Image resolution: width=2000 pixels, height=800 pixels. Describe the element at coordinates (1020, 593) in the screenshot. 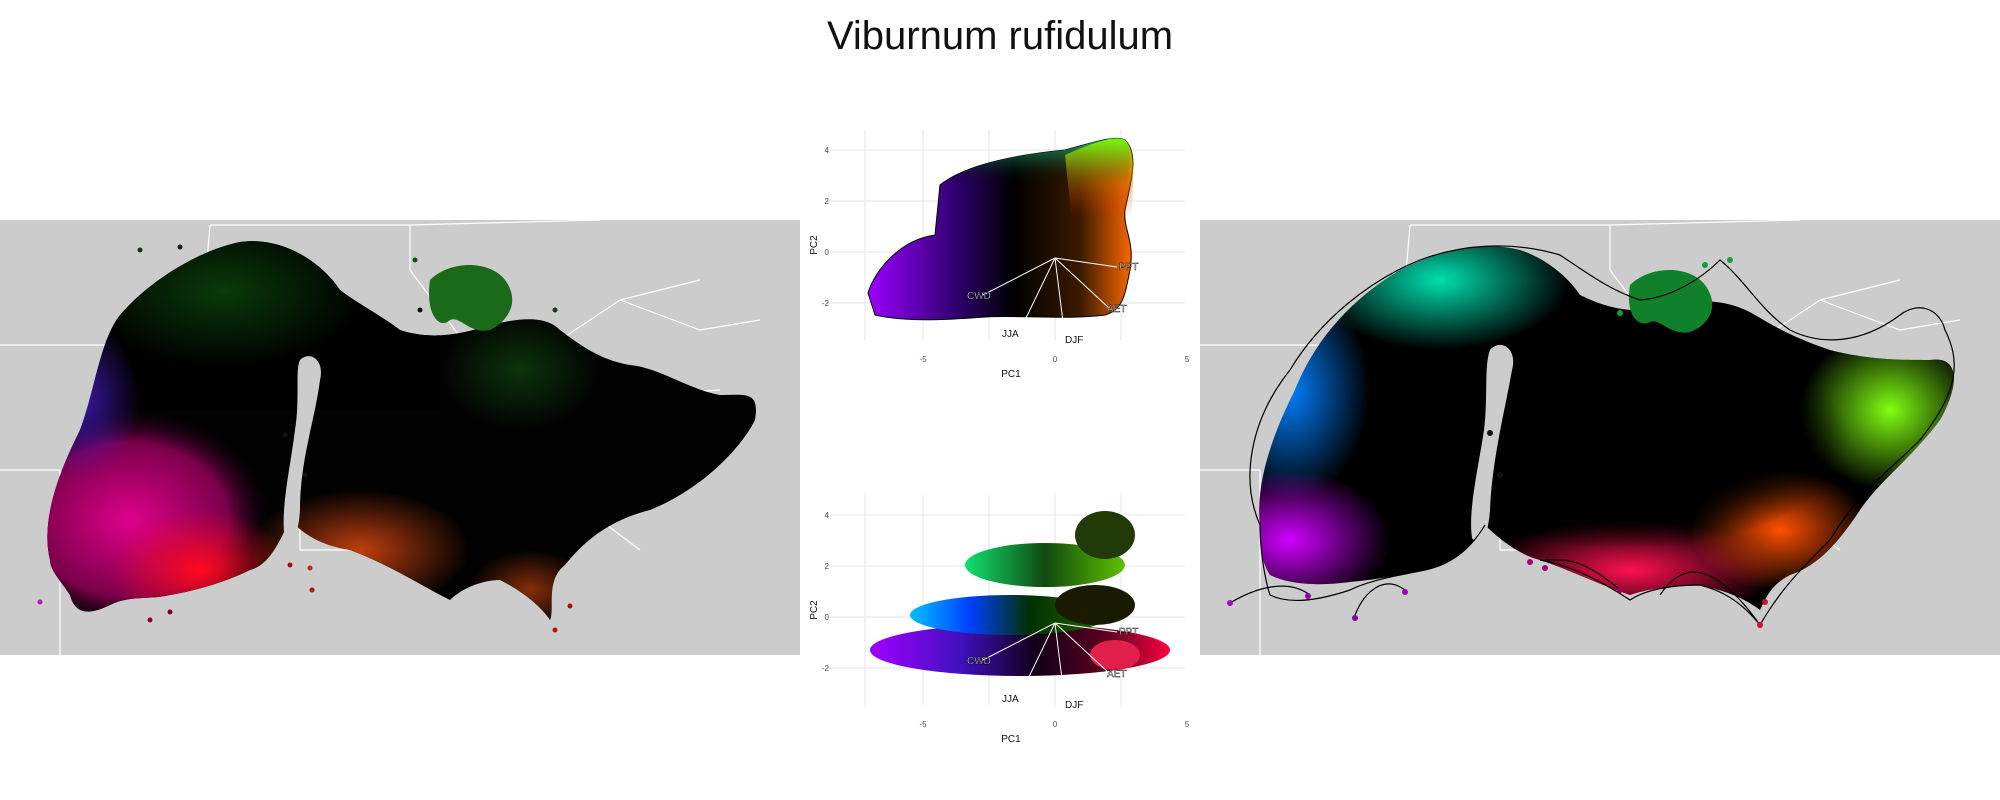

I see `point-cloud` at that location.